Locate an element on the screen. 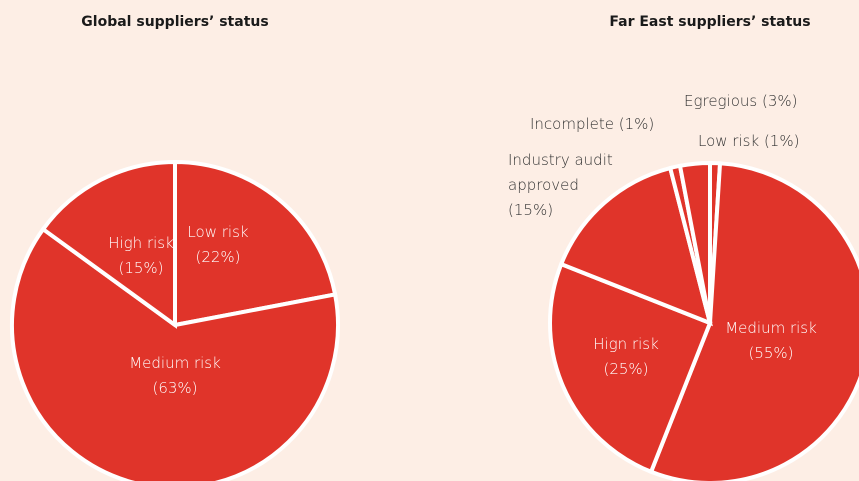 The height and width of the screenshot is (481, 859). slice-value: (22%) is located at coordinates (218, 257).